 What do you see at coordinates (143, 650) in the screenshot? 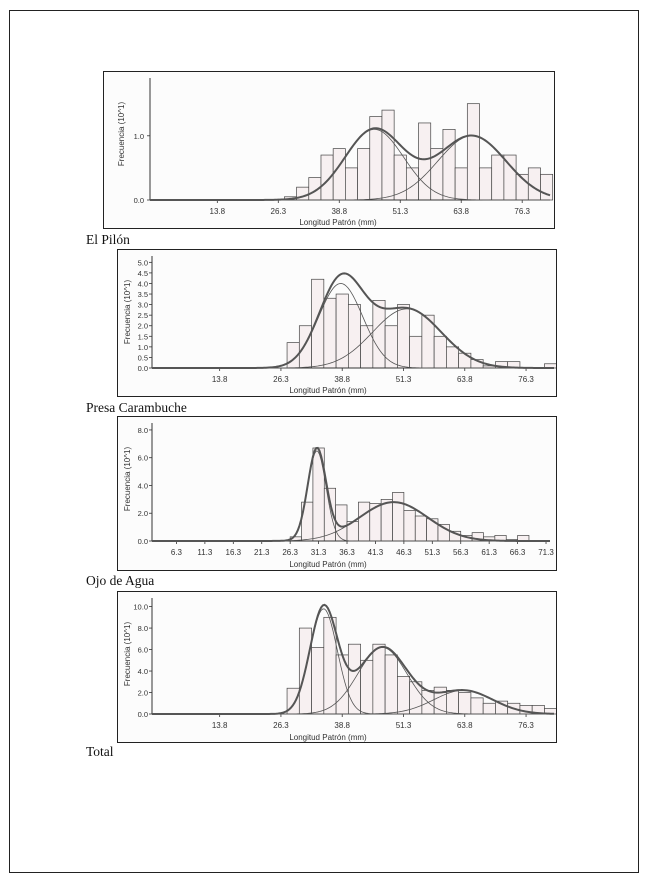
I see `y-tick-label: 6.0` at bounding box center [143, 650].